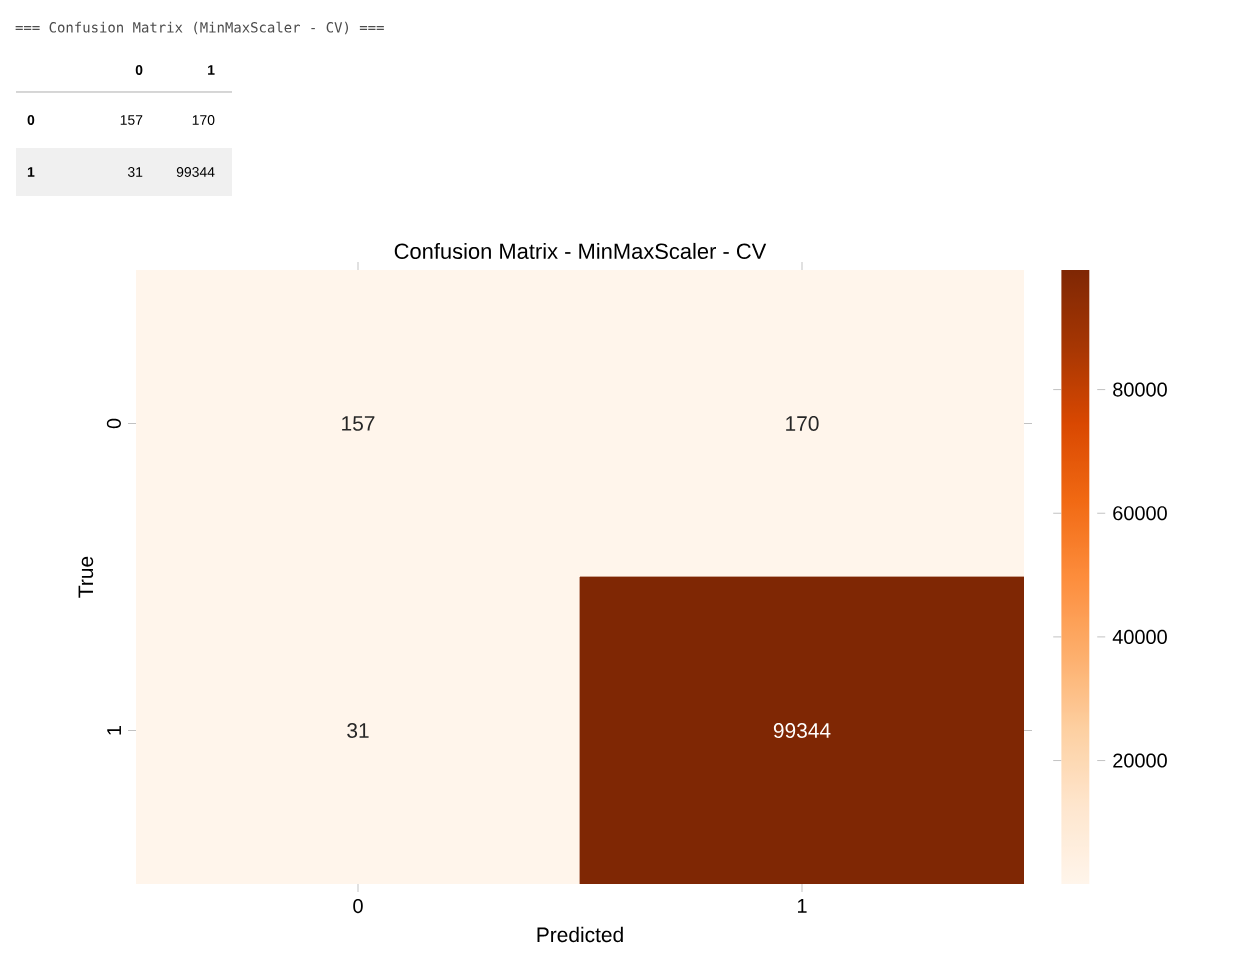 The width and height of the screenshot is (1248, 968). What do you see at coordinates (358, 730) in the screenshot?
I see `data-label: 31` at bounding box center [358, 730].